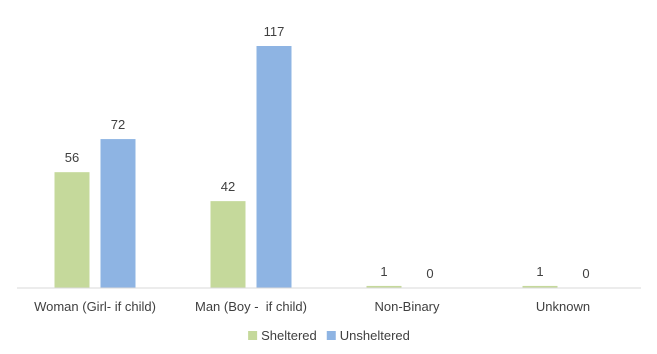 This screenshot has height=354, width=657. I want to click on legend: Sheltered Unsheltered, so click(329, 335).